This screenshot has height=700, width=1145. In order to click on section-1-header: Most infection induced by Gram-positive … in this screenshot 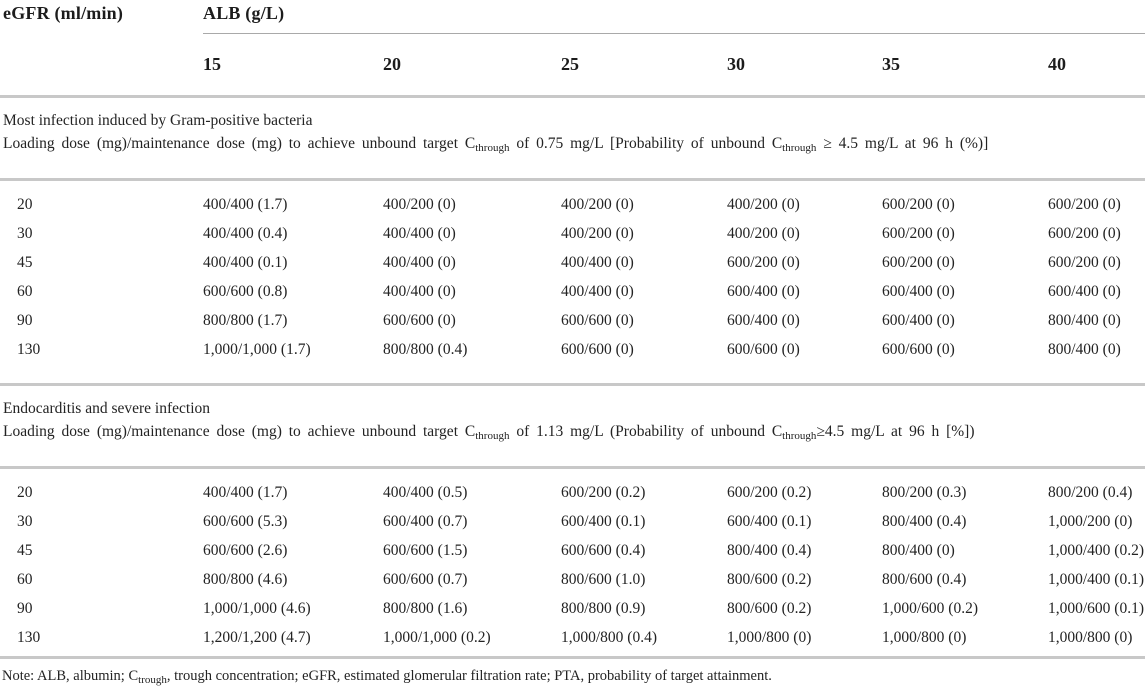, I will do `click(572, 138)`.